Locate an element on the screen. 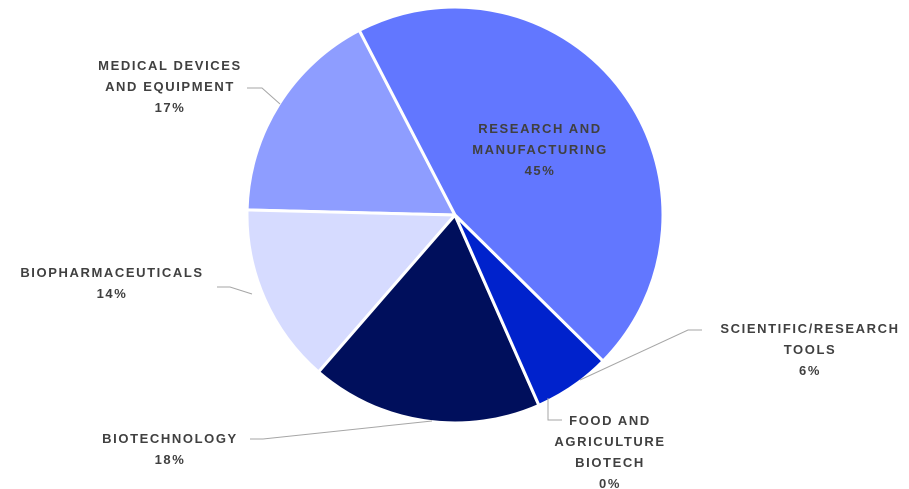 The height and width of the screenshot is (489, 909). category-label: SCIENTIFIC/RESEARCH TOOLS is located at coordinates (810, 339).